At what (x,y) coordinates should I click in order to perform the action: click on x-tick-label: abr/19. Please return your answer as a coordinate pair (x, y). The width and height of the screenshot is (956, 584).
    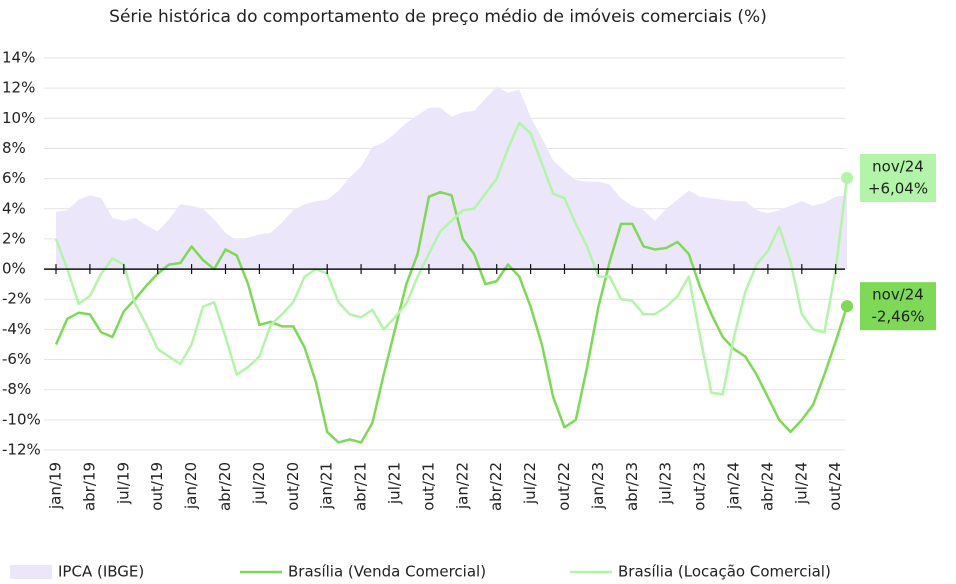
    Looking at the image, I should click on (89, 486).